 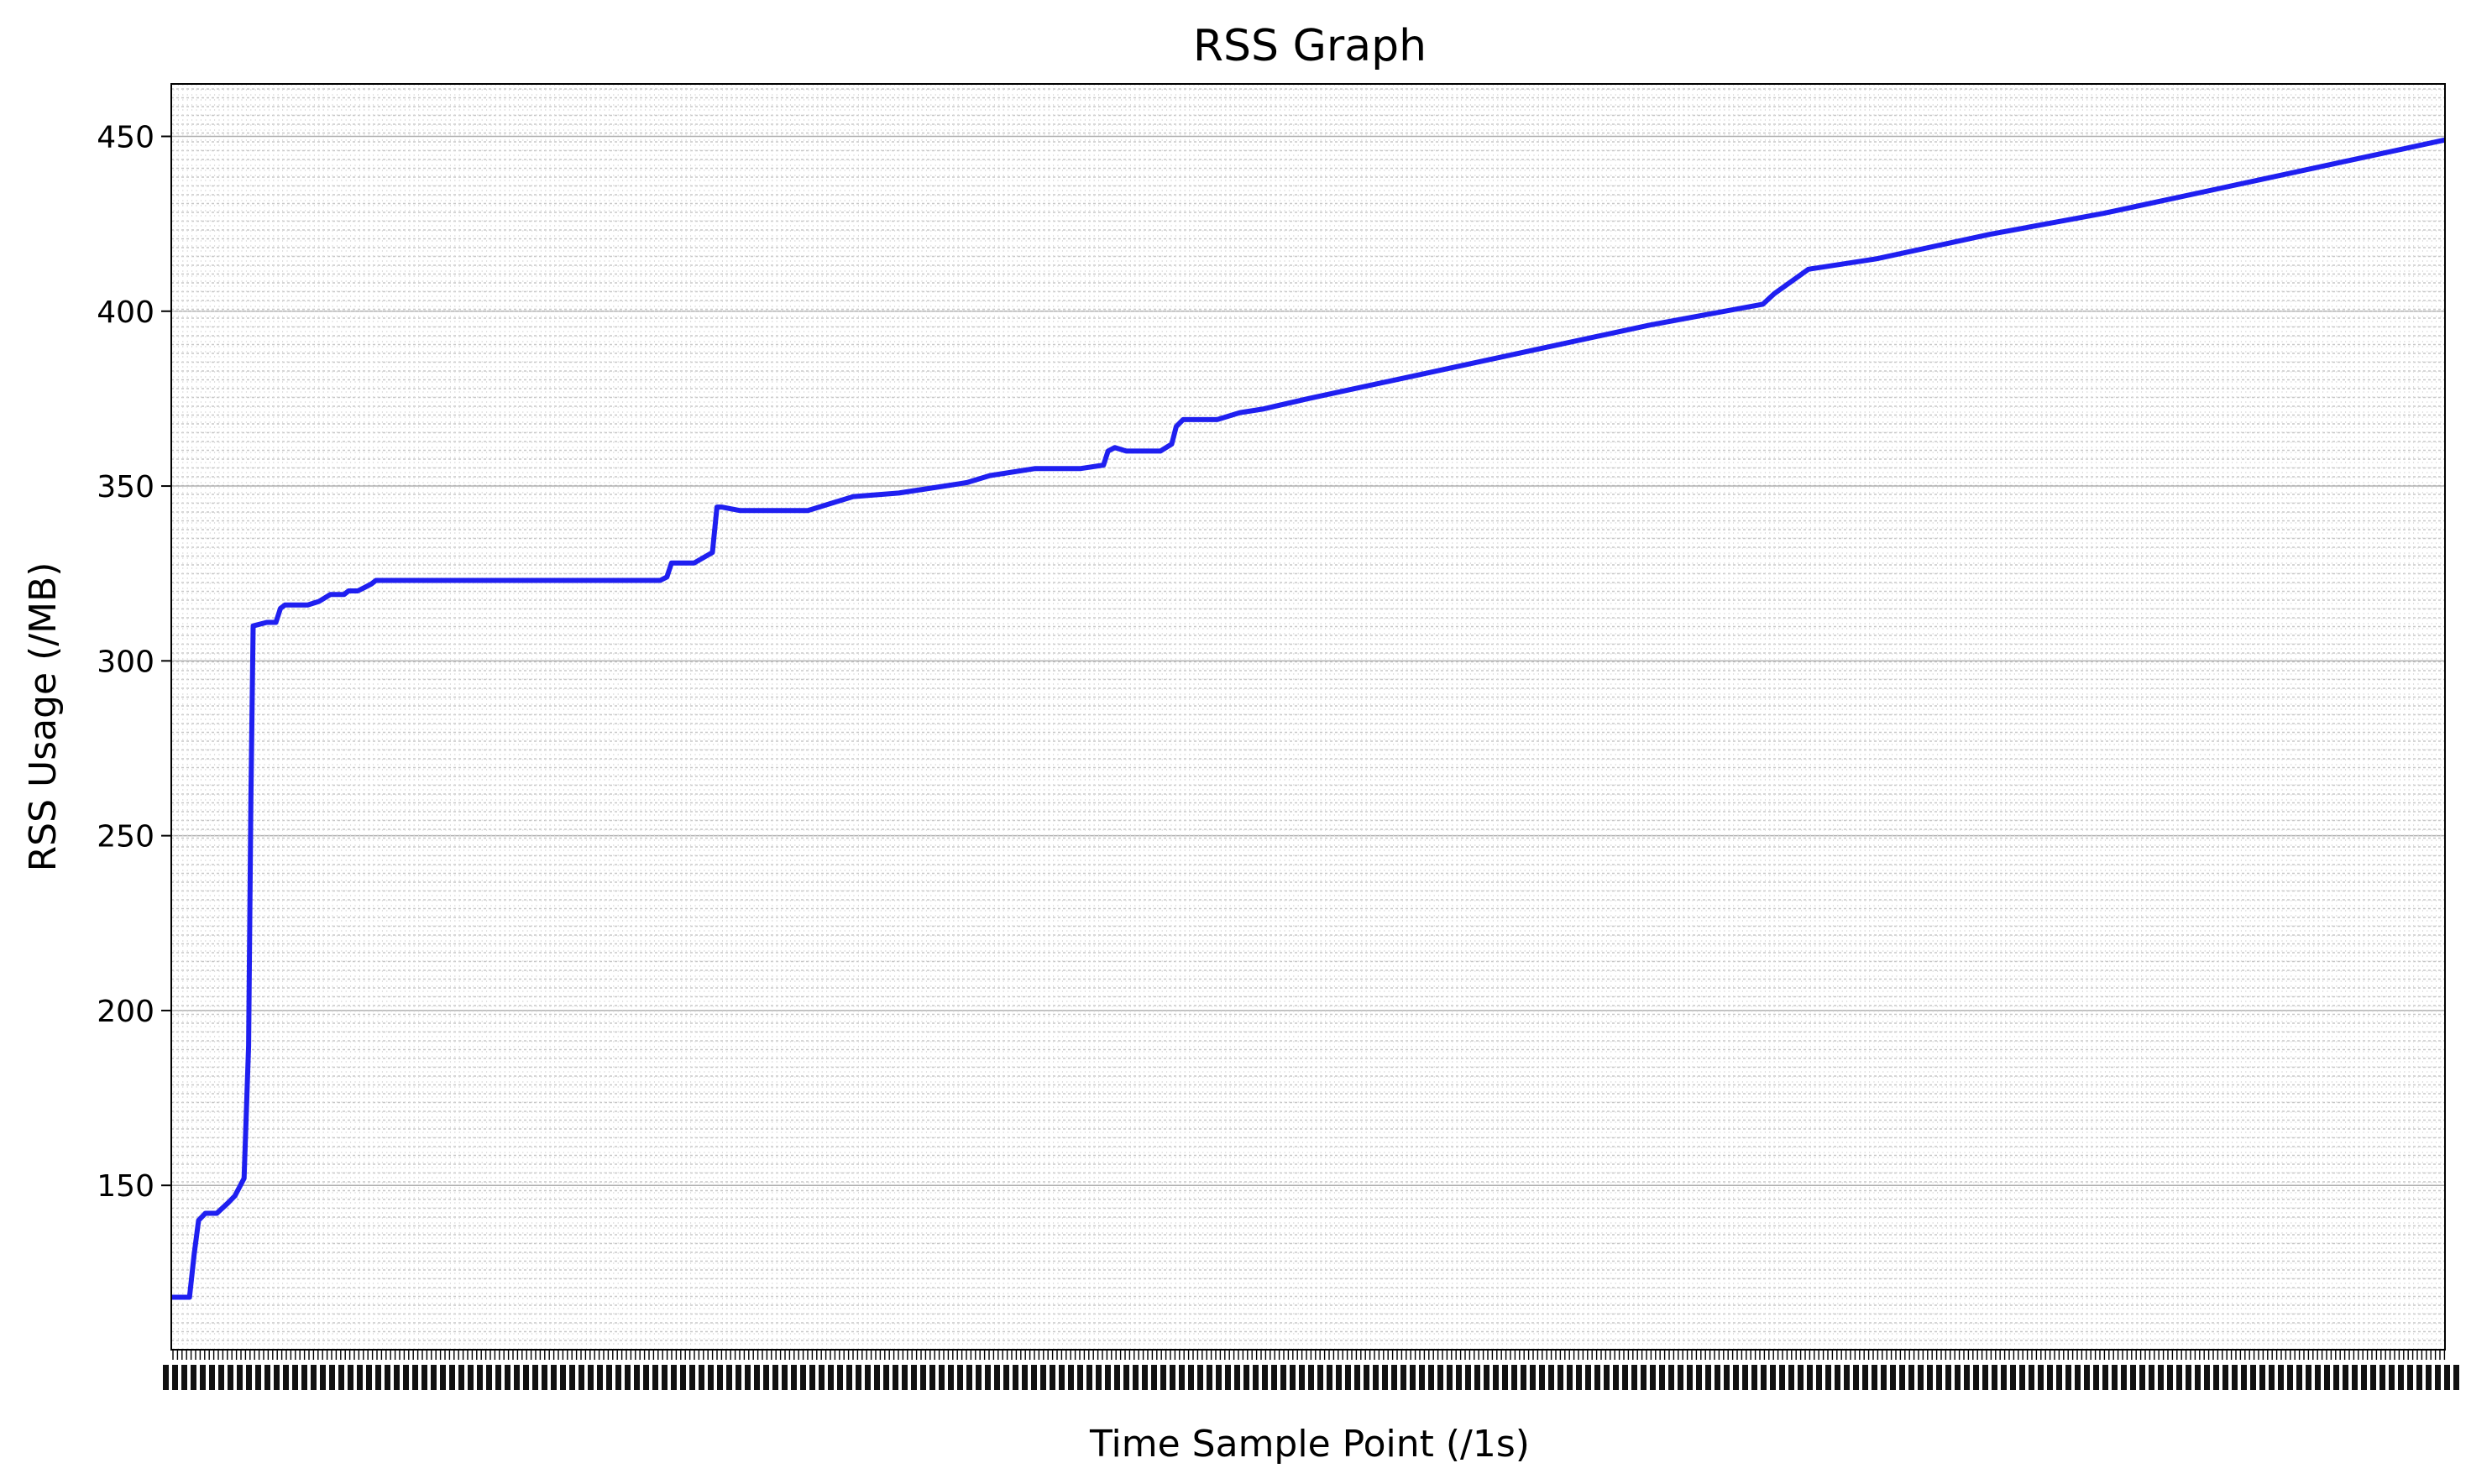 I want to click on y-axis-ticks: 150 200 250 300 350 400 450, so click(x=134, y=662).